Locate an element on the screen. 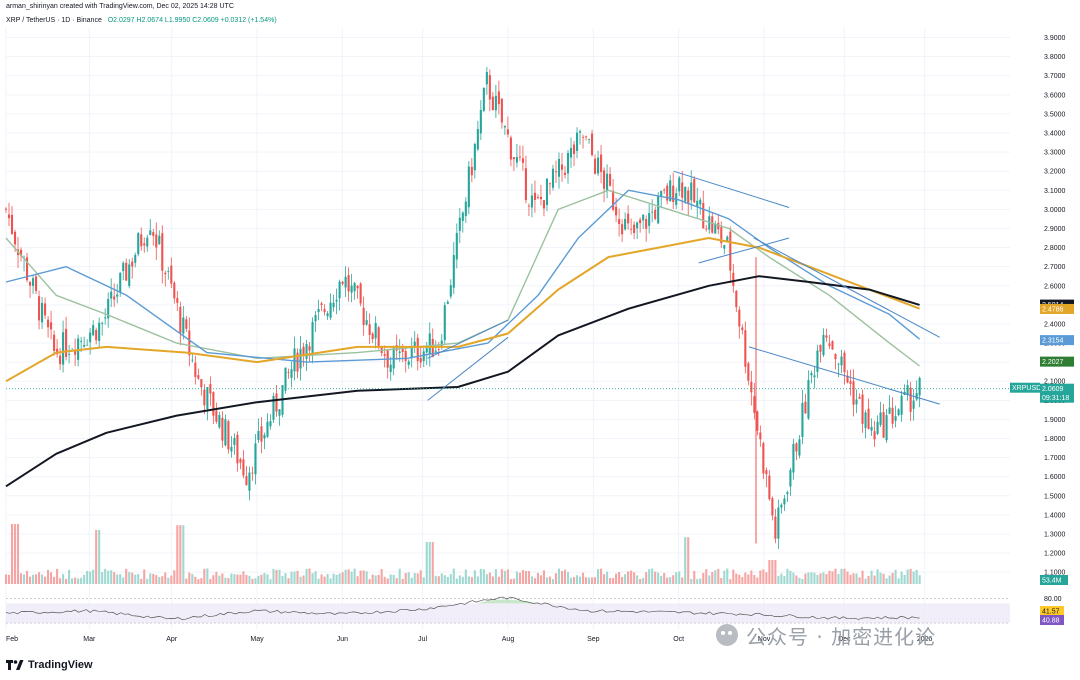 This screenshot has width=1080, height=680. price-tick-label: 2.6000 is located at coordinates (1055, 286).